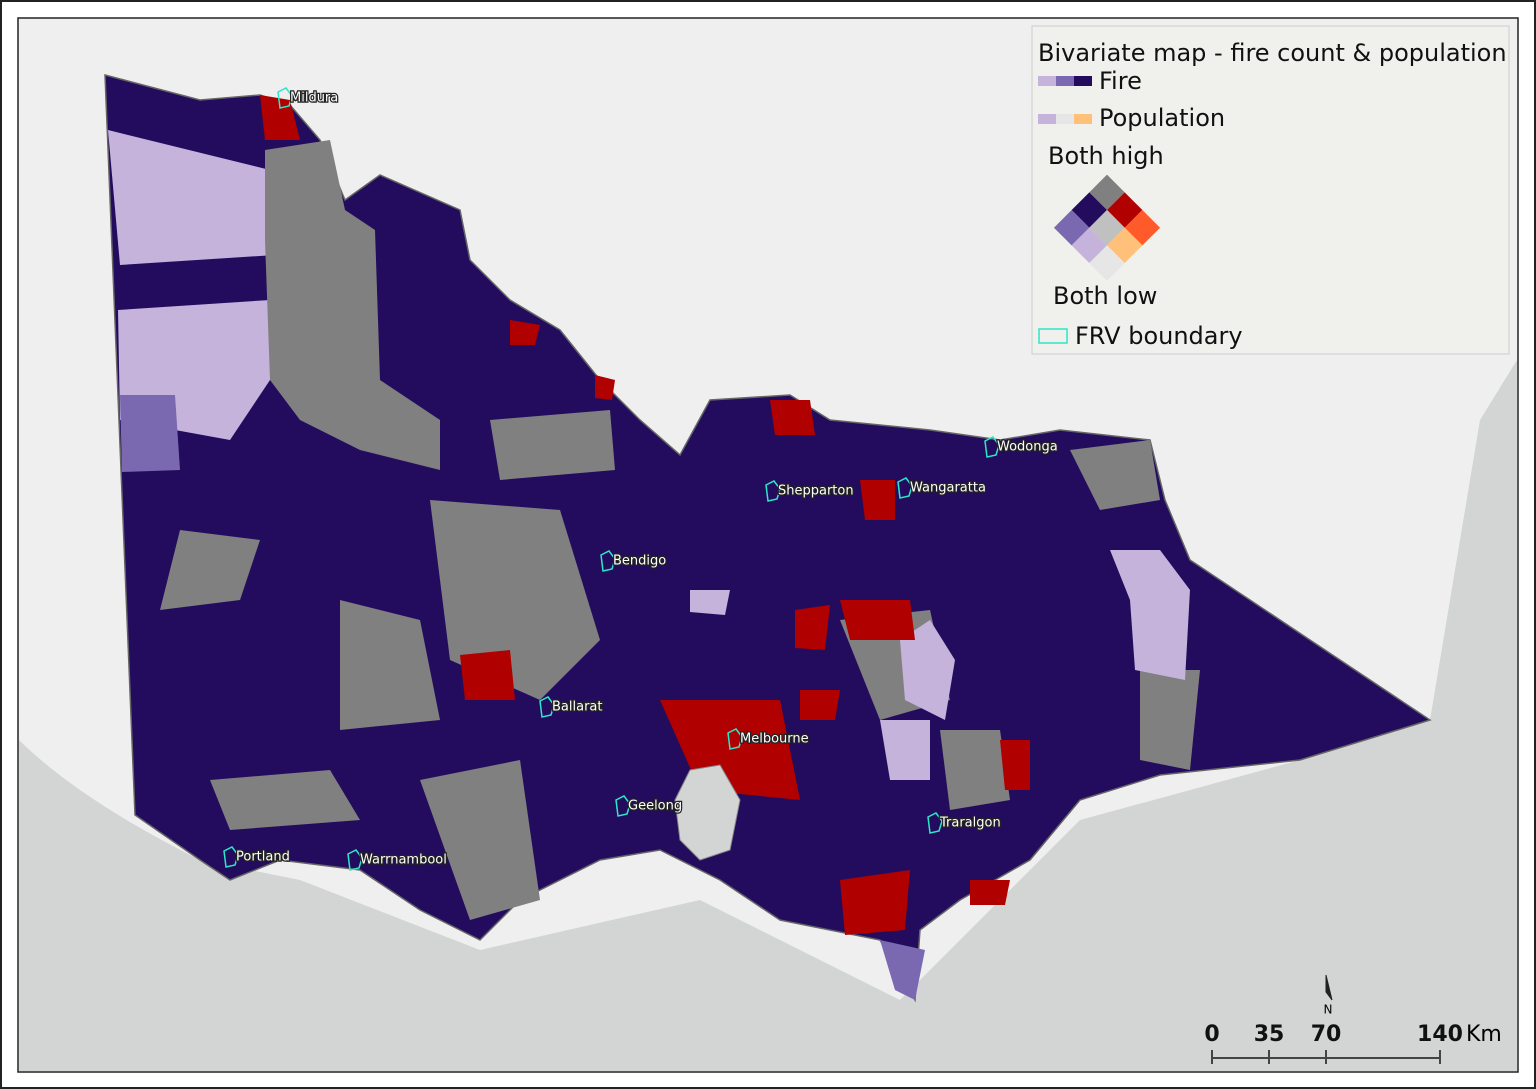 The height and width of the screenshot is (1089, 1536). I want to click on place-label: Warrnambool, so click(403, 860).